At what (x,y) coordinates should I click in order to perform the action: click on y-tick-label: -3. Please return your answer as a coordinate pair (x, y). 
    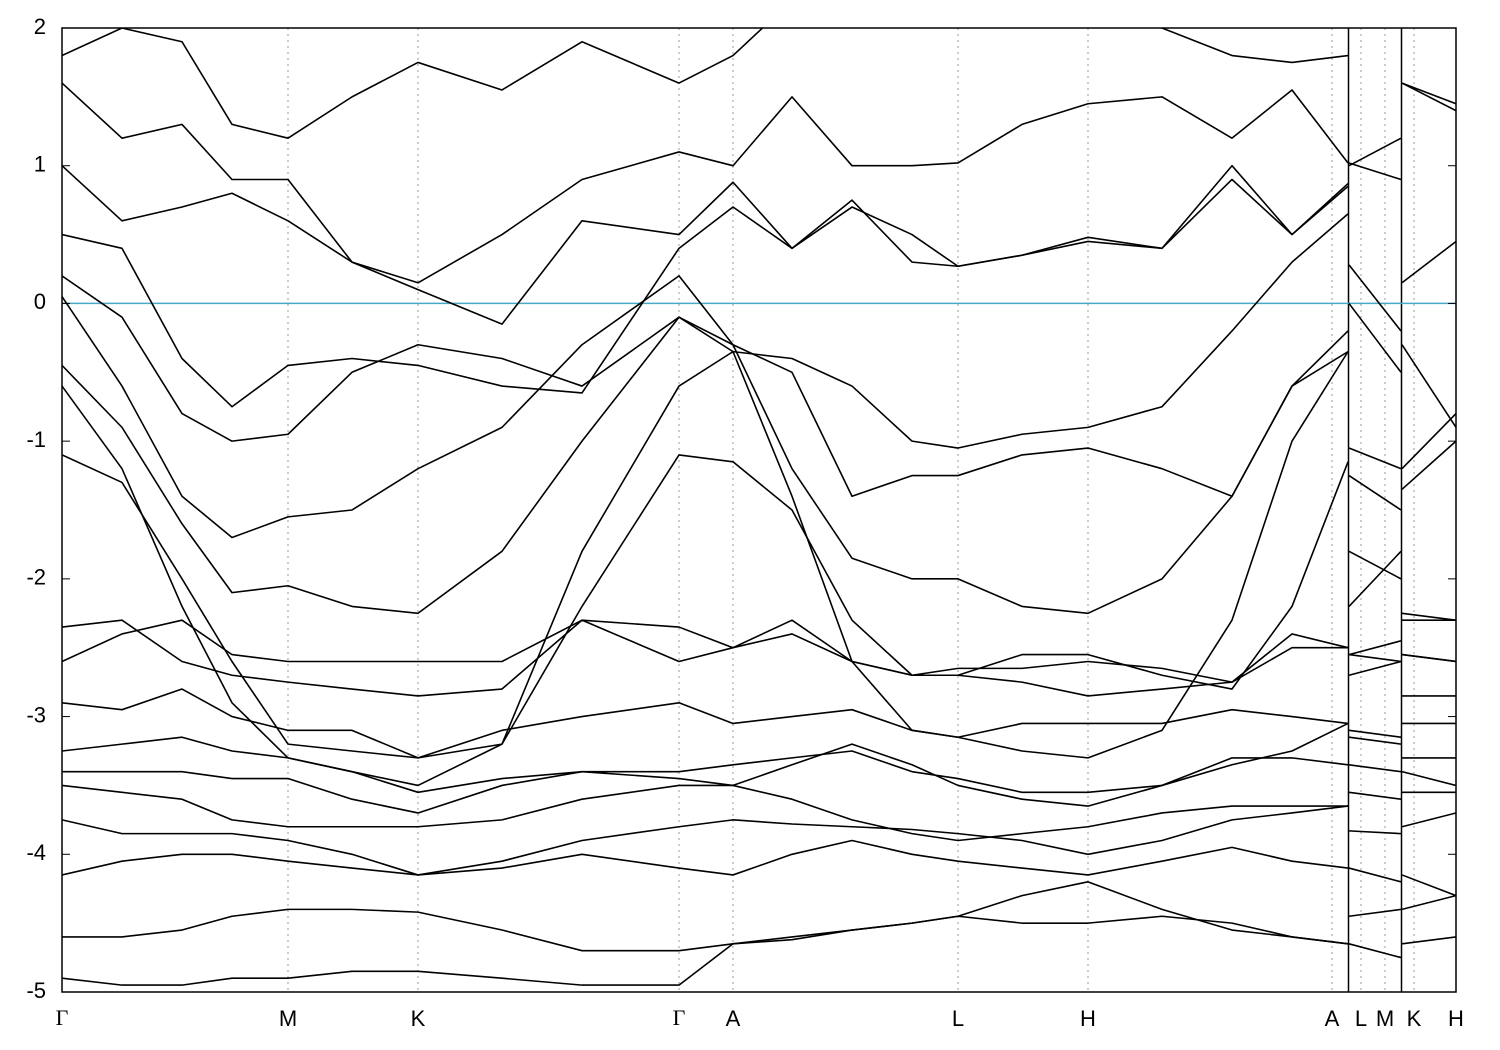
    Looking at the image, I should click on (36, 714).